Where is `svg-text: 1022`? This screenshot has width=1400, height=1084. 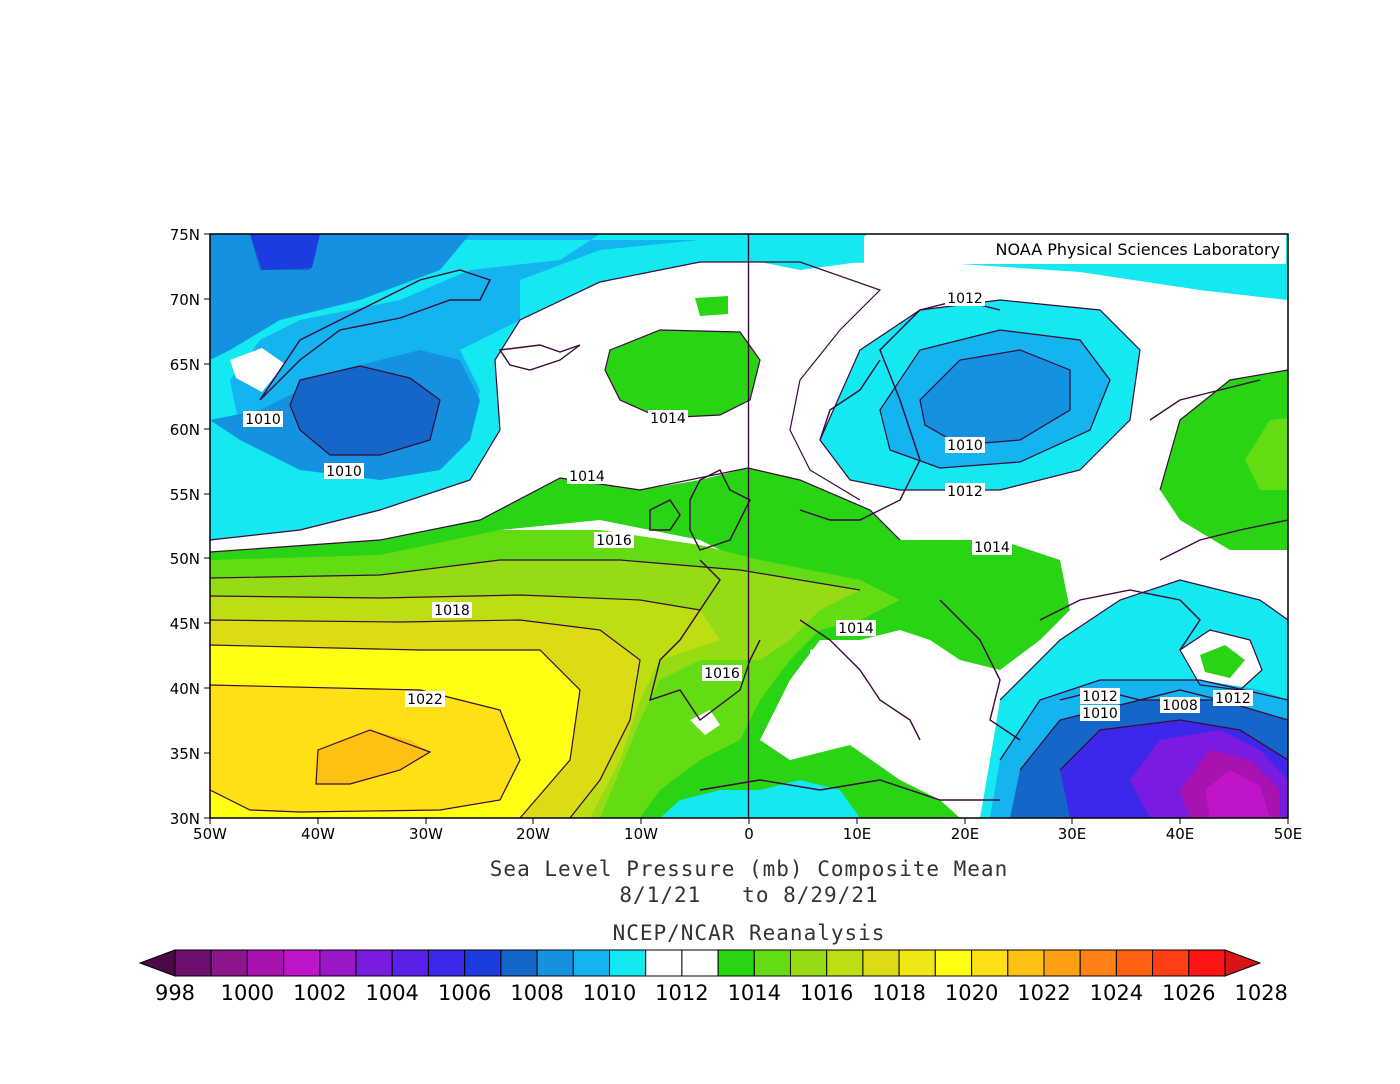
svg-text: 1022 is located at coordinates (425, 700).